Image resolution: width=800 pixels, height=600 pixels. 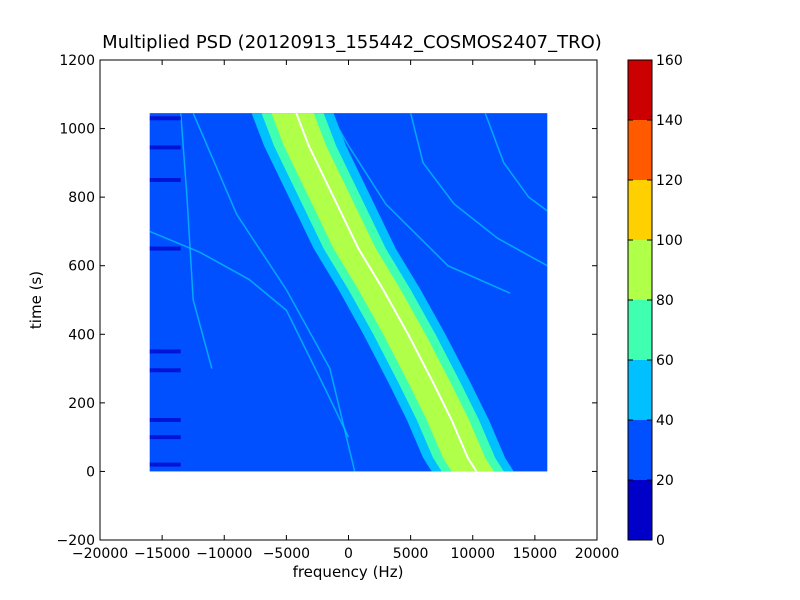 What do you see at coordinates (90, 472) in the screenshot?
I see `y-tick-label: 0` at bounding box center [90, 472].